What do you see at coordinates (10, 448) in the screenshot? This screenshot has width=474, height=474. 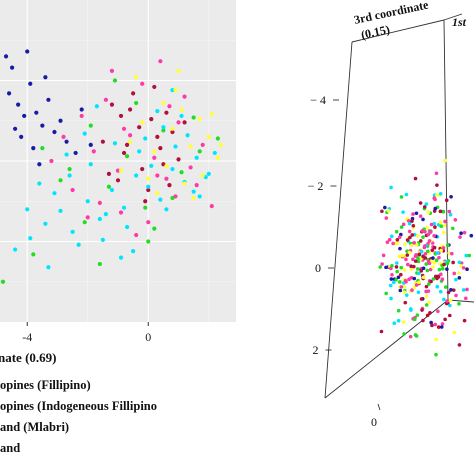 I see `legend-label: and` at bounding box center [10, 448].